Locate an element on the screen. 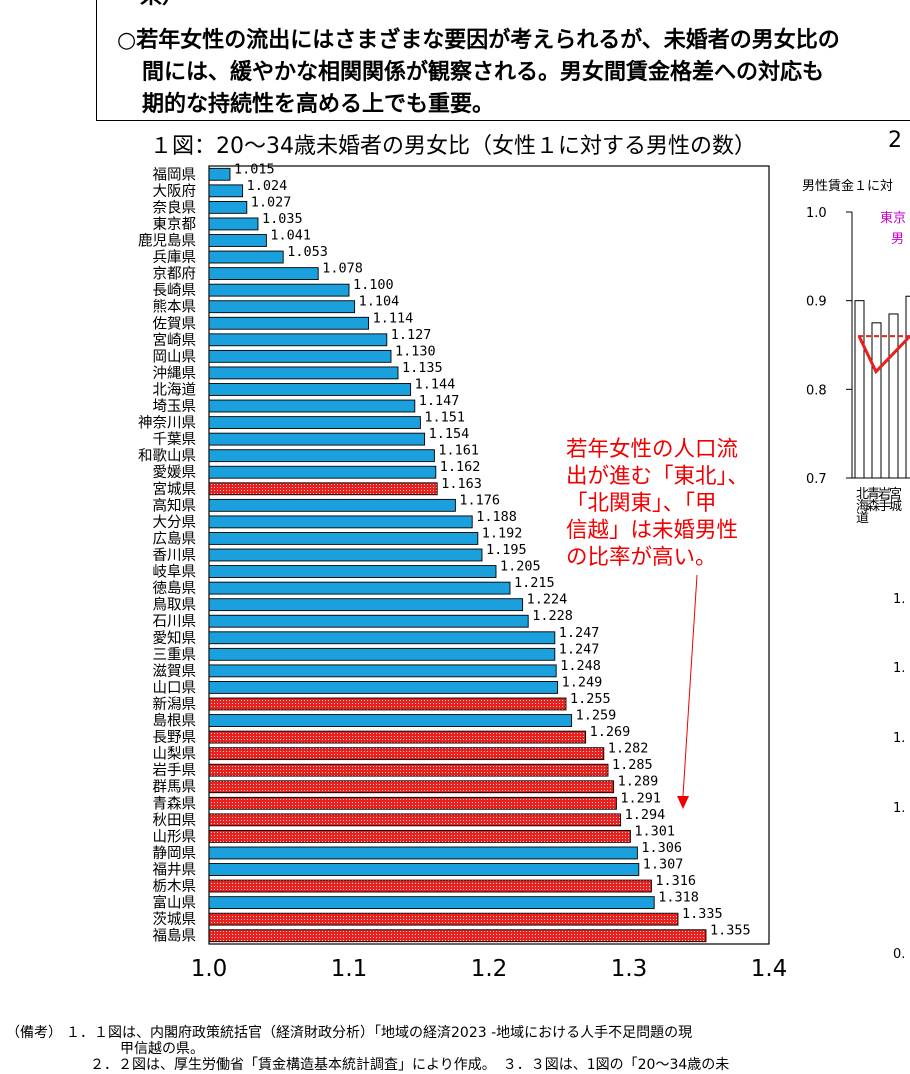  value-label: 1.285 is located at coordinates (632, 765).